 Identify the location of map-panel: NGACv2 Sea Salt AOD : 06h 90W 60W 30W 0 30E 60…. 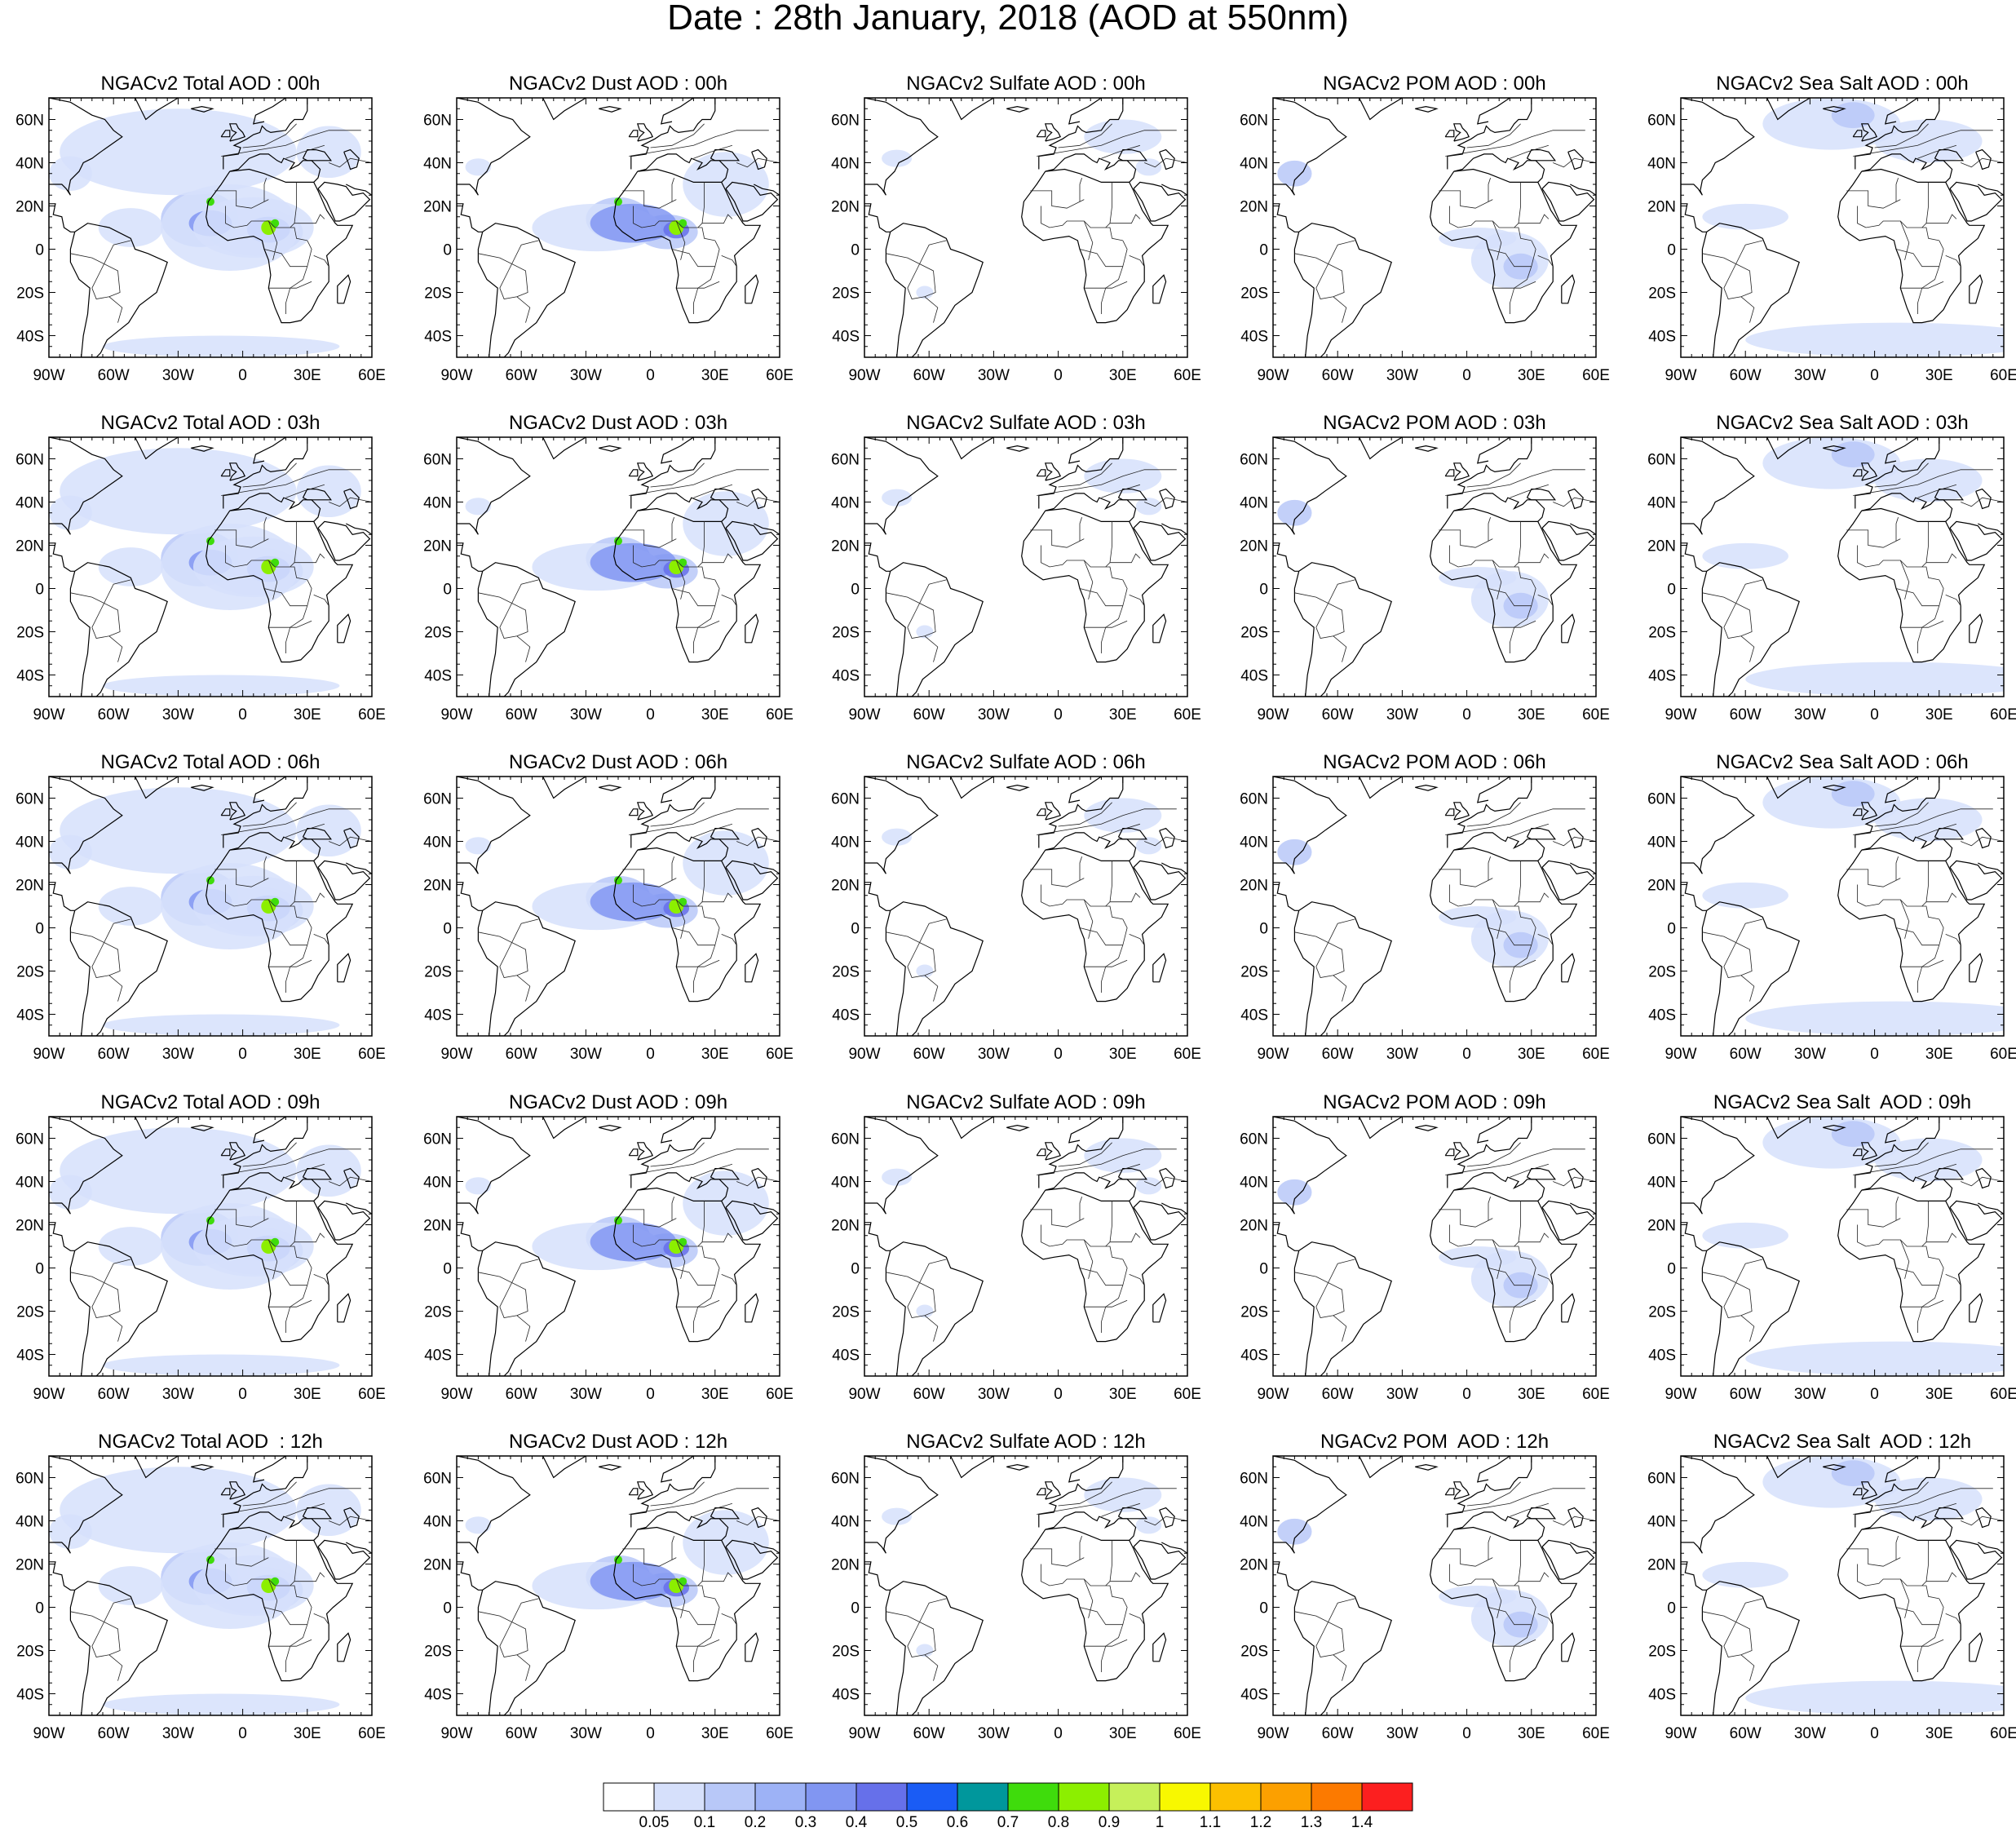
(1824, 918).